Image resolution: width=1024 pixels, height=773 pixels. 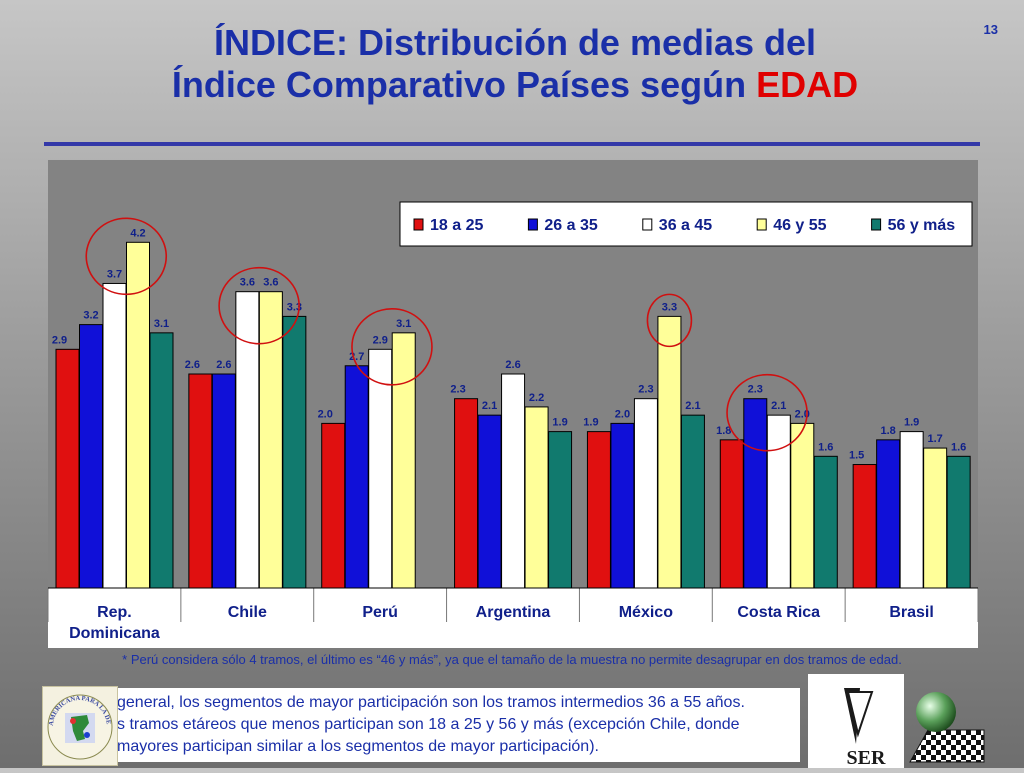 I want to click on value-label: 2.9, so click(x=380, y=340).